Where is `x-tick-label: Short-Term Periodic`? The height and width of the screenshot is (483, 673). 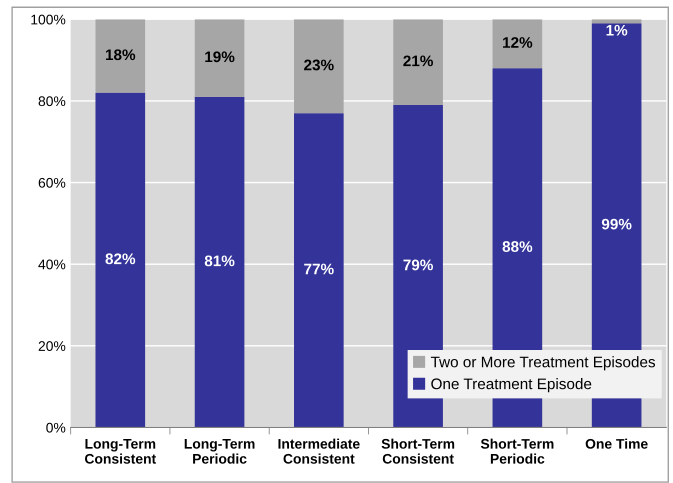 x-tick-label: Short-Term Periodic is located at coordinates (517, 451).